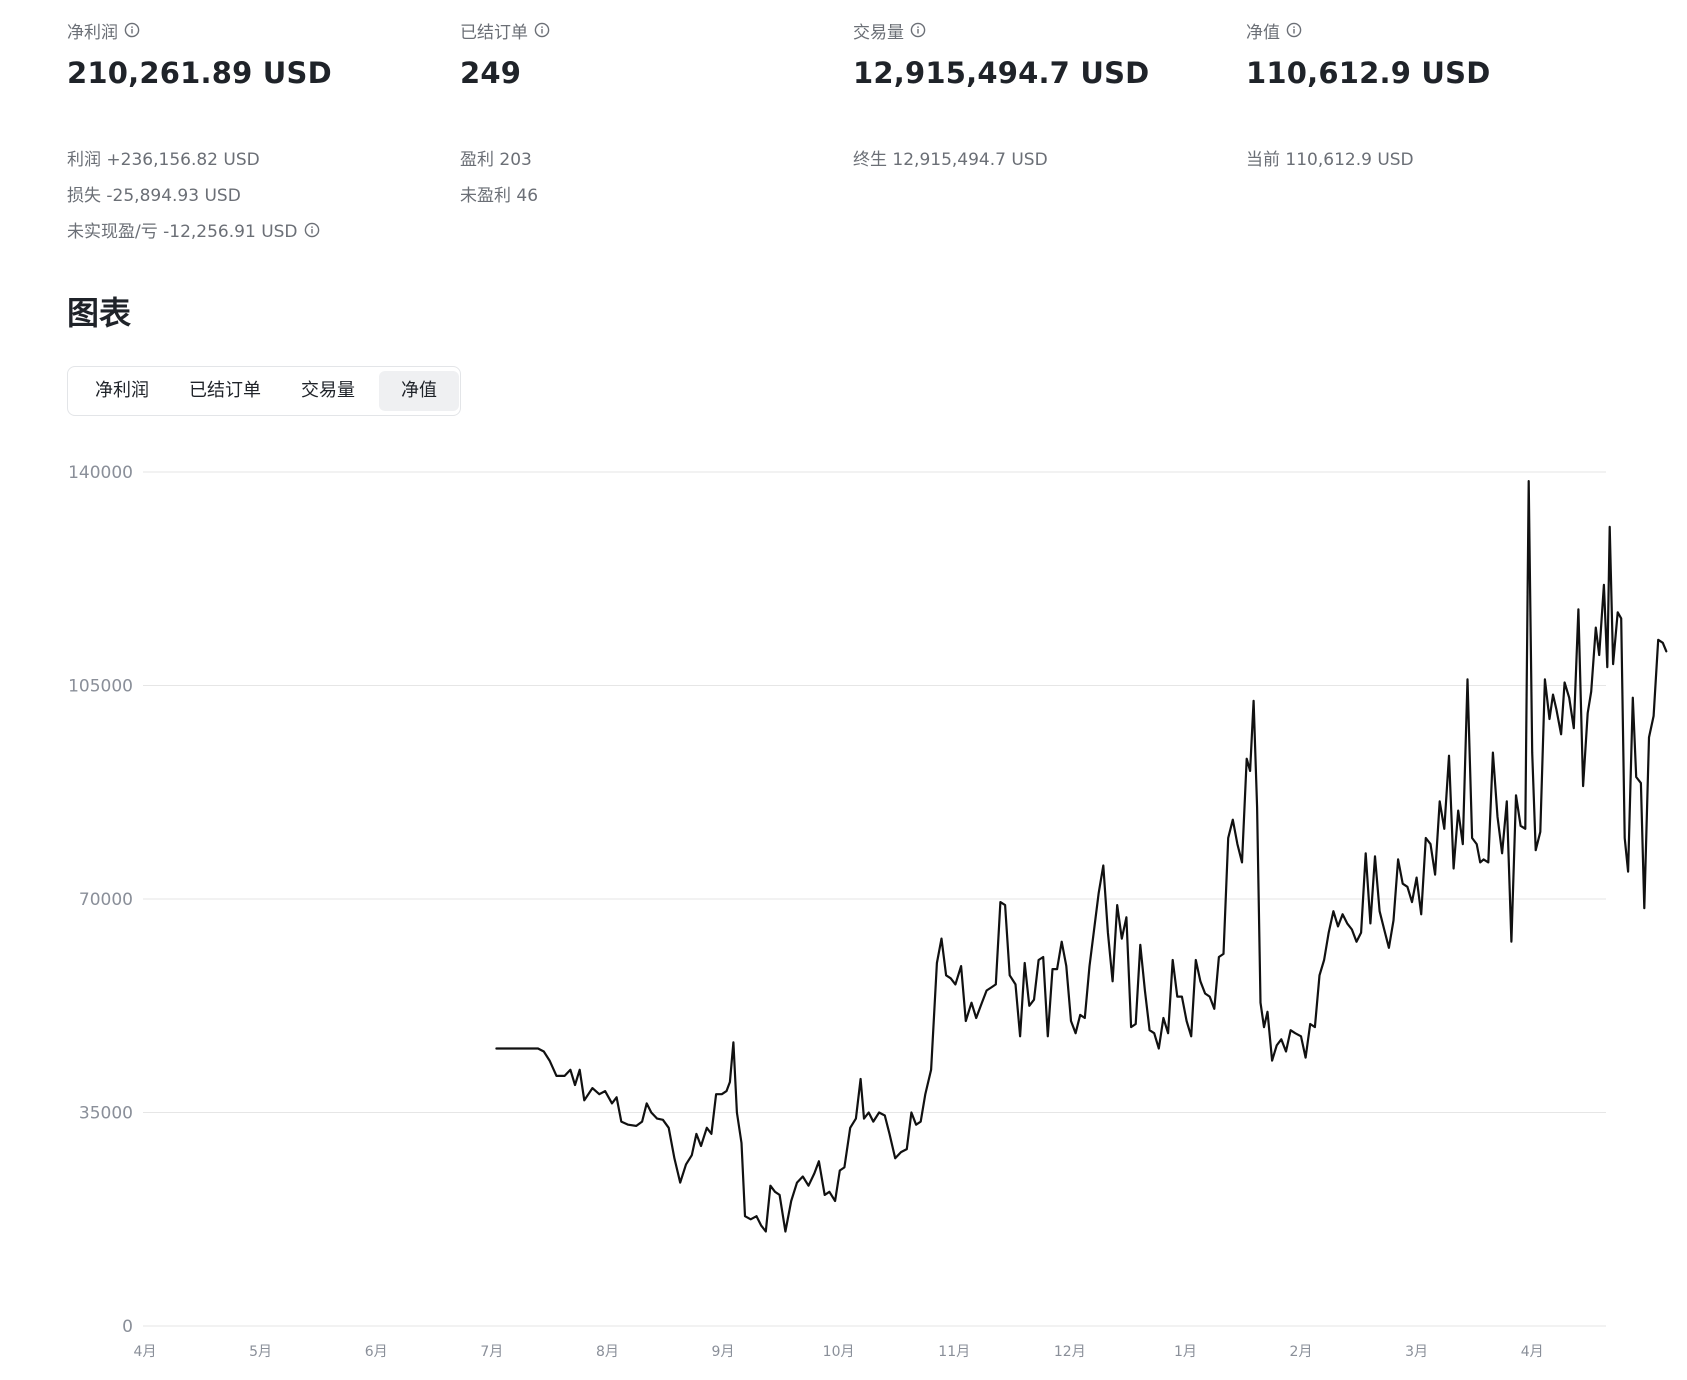  What do you see at coordinates (264, 391) in the screenshot?
I see `chart-tabs: 净利润 已结订单 交易量 净值` at bounding box center [264, 391].